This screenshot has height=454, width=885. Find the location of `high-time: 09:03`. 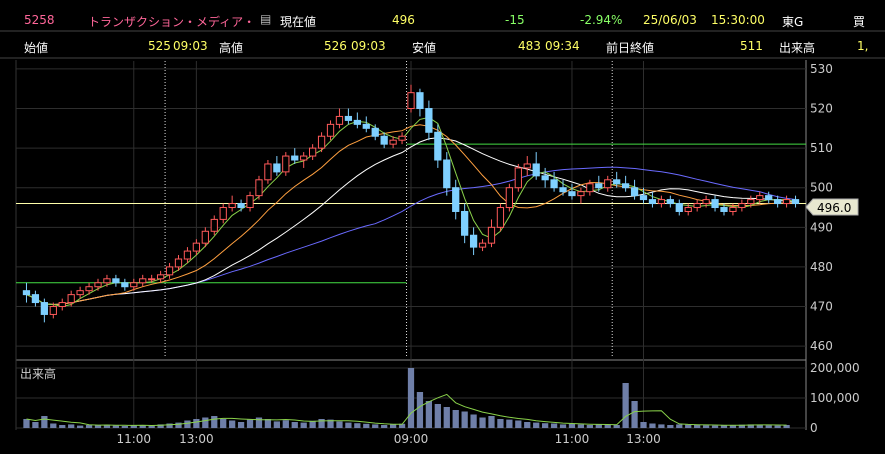

high-time: 09:03 is located at coordinates (368, 46).